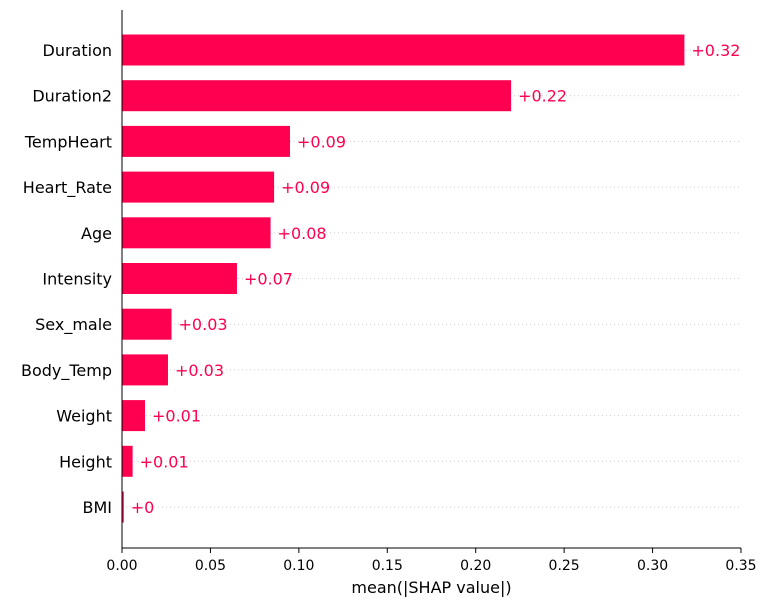 The width and height of the screenshot is (767, 607). What do you see at coordinates (298, 566) in the screenshot?
I see `x-tick-label-2: 0.10` at bounding box center [298, 566].